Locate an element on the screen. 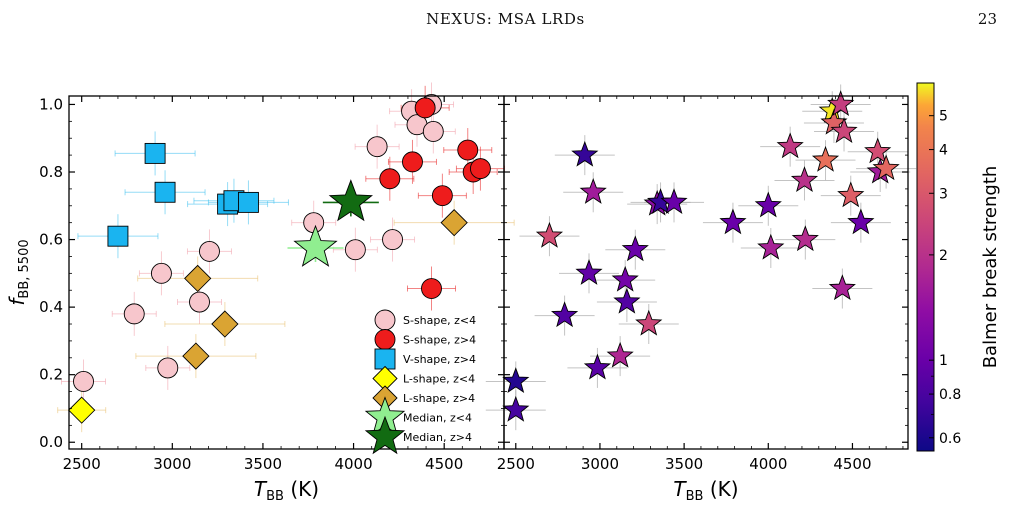  x-axis-label-right: TBB (K) is located at coordinates (705, 490).